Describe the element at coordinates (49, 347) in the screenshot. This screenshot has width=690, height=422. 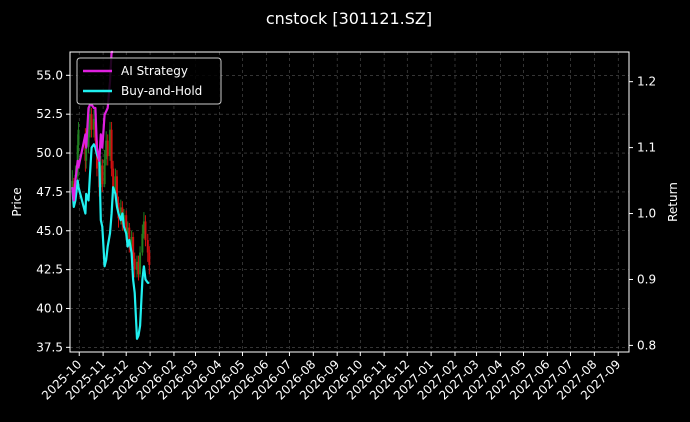
I see `left-tick-label: 37.5` at that location.